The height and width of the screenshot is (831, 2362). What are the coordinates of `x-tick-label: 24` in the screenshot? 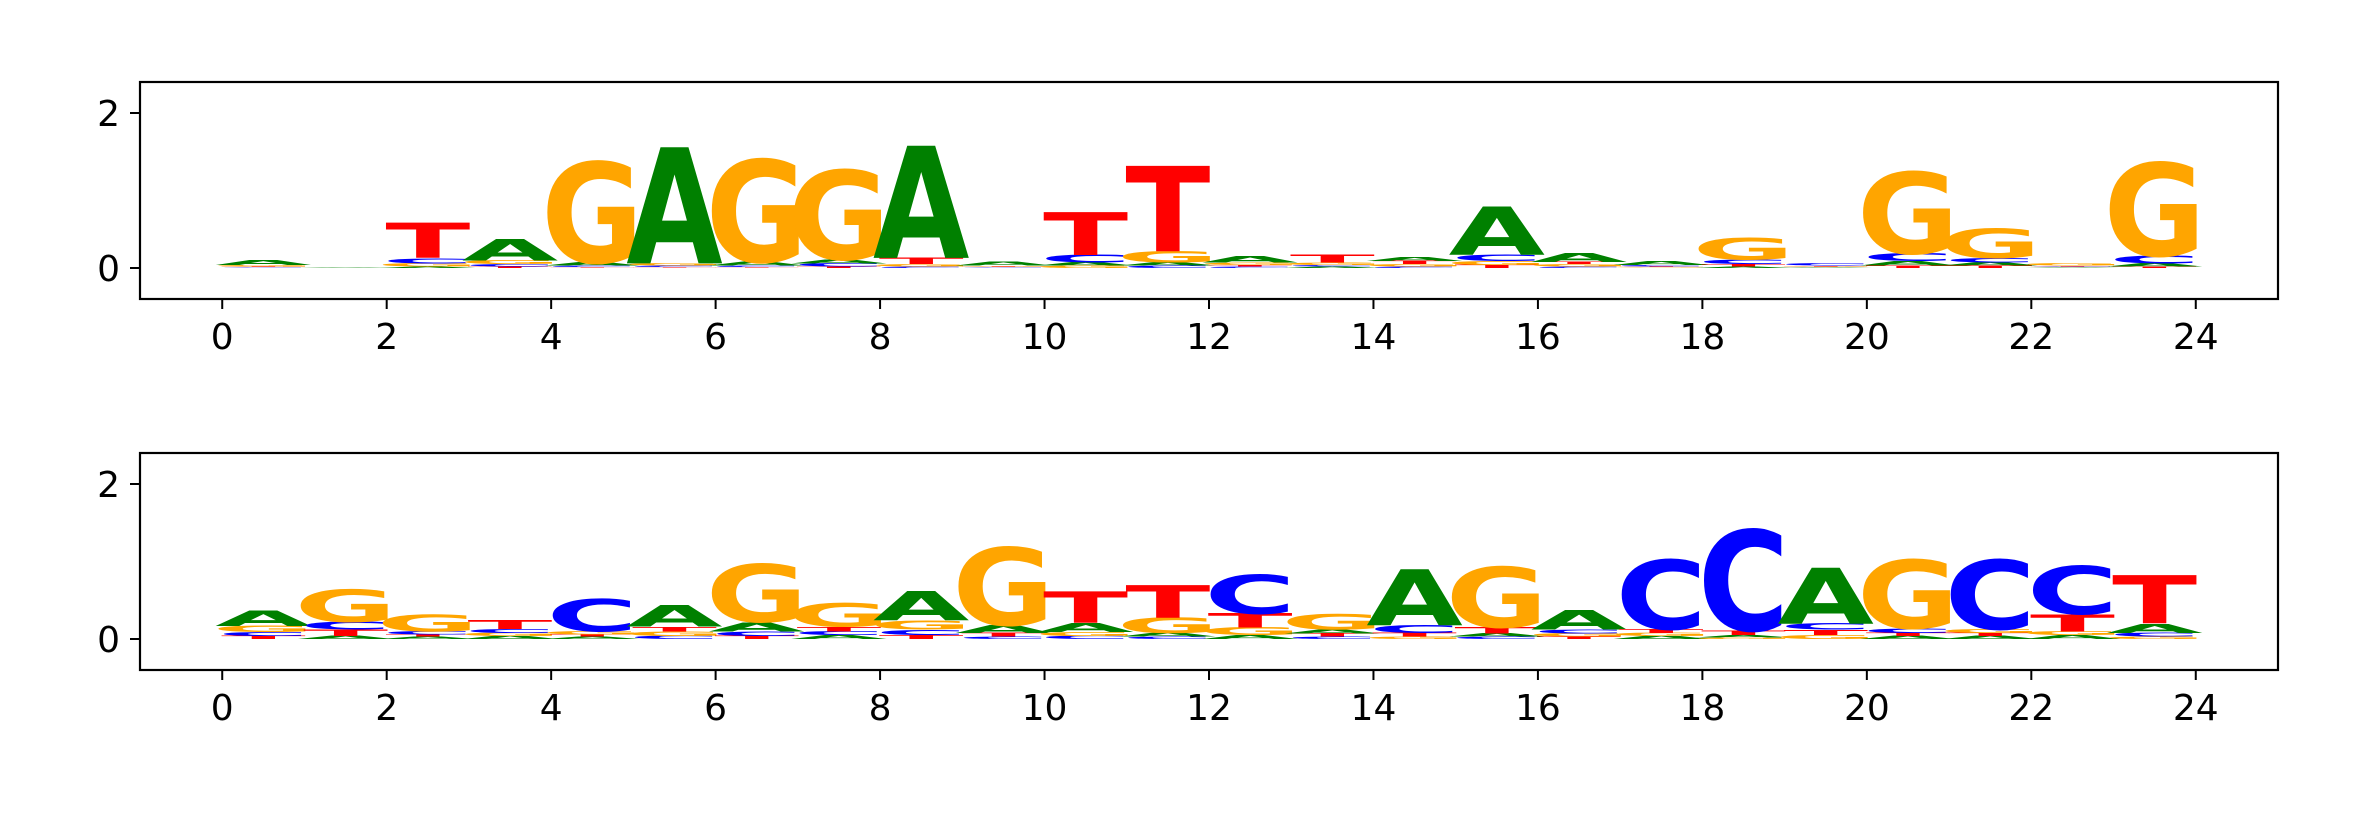 It's located at (2196, 337).